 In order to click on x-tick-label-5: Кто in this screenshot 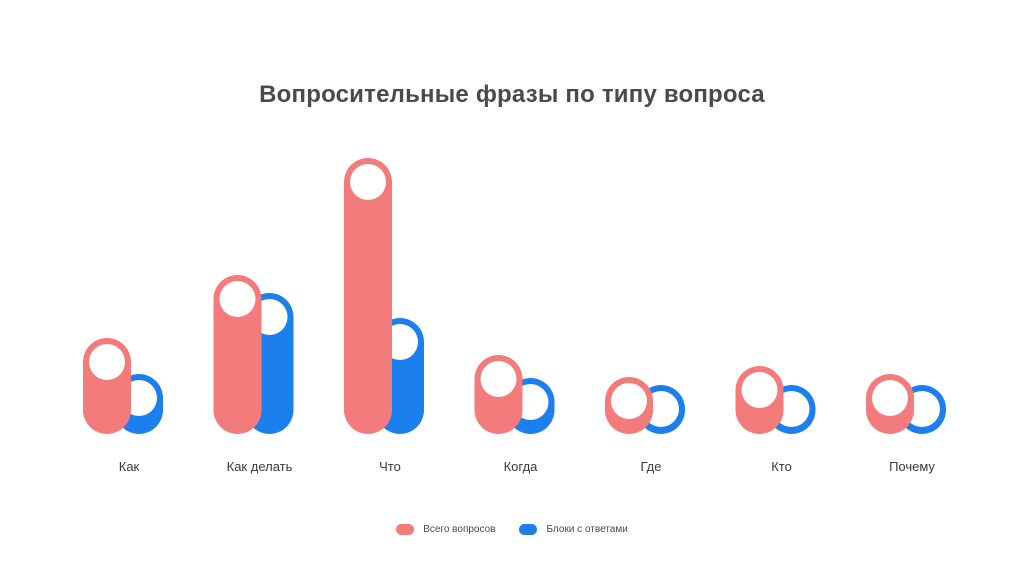, I will do `click(781, 466)`.